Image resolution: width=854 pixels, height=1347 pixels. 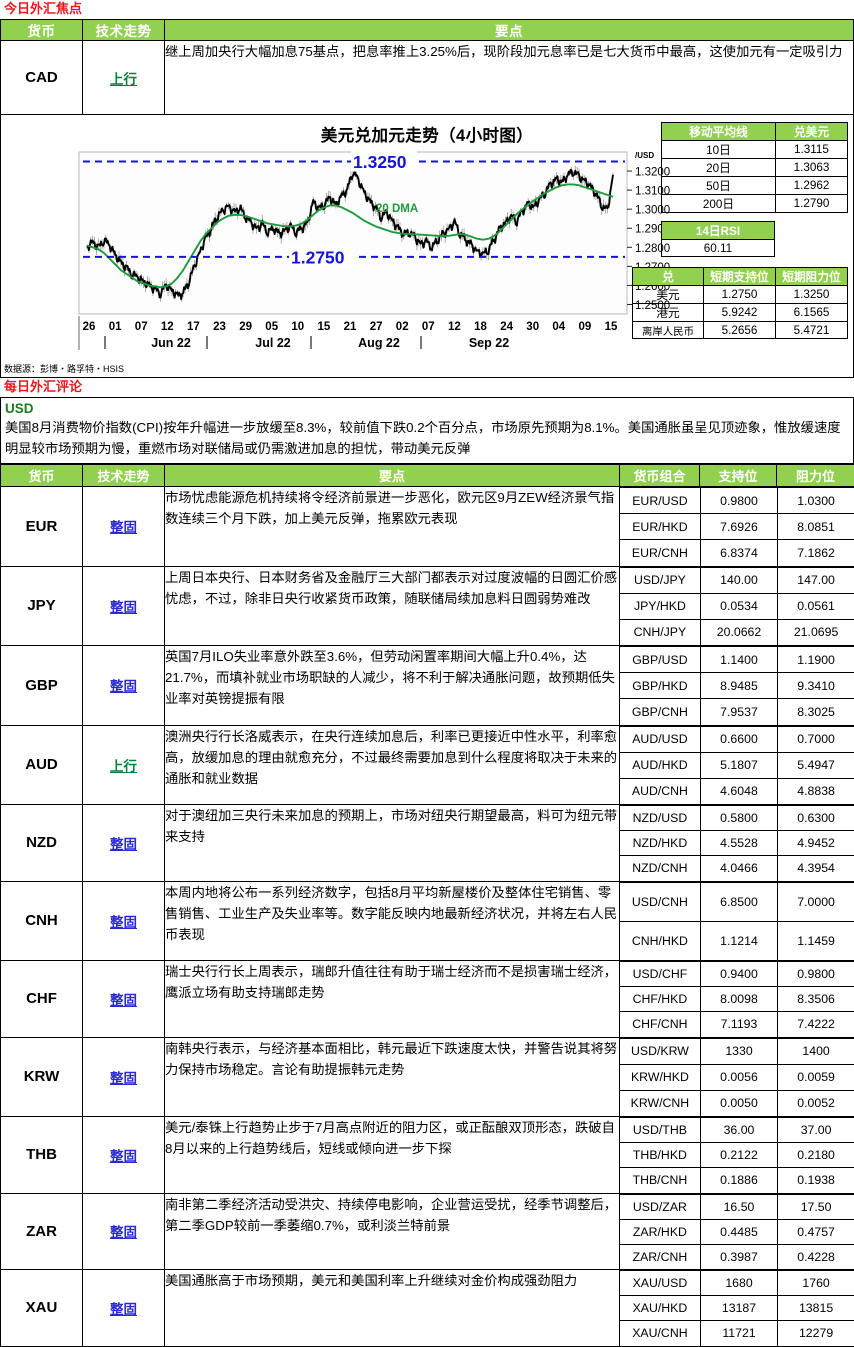 What do you see at coordinates (816, 901) in the screenshot?
I see `pair-resistance: 7.0000` at bounding box center [816, 901].